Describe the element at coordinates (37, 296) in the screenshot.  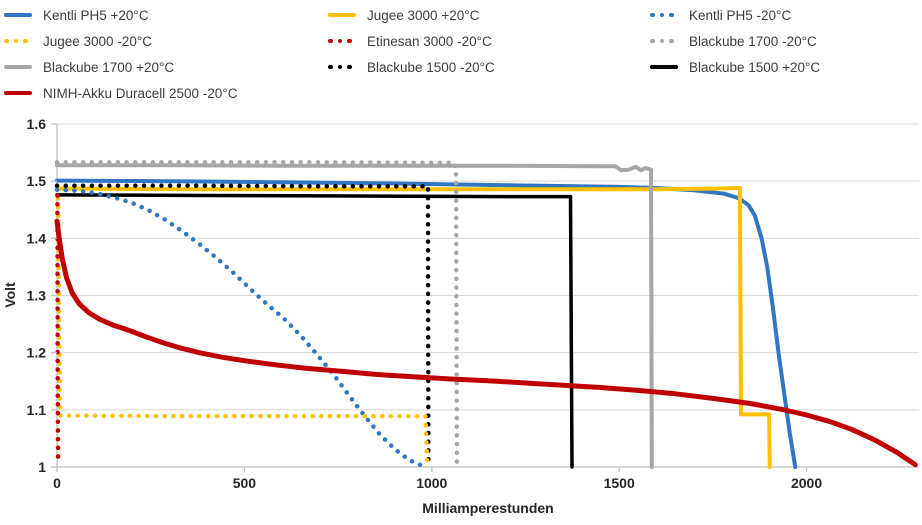
I see `y-tick-label: 1.3` at that location.